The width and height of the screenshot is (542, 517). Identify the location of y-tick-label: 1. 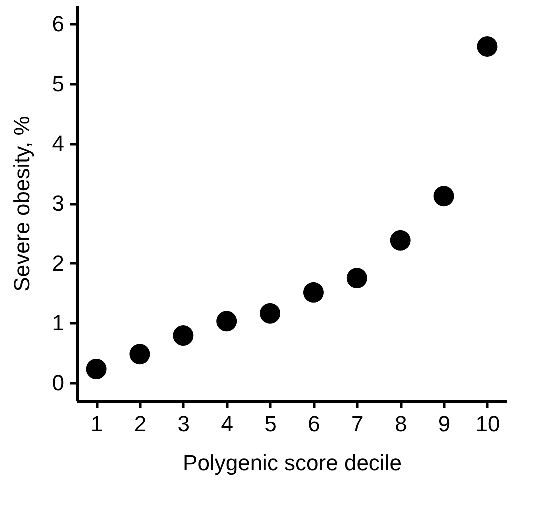
(58, 323).